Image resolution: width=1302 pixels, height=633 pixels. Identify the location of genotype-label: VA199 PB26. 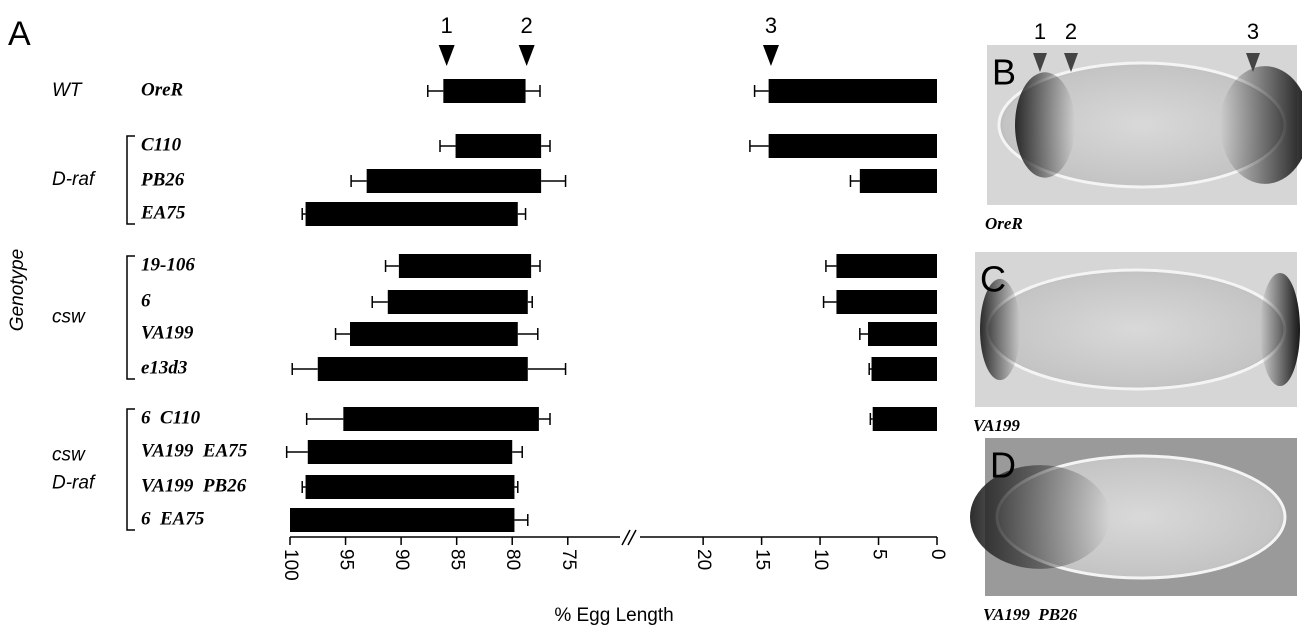
(194, 485).